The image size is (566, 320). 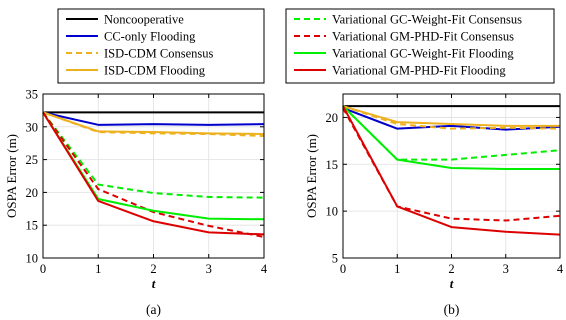 I want to click on y-tick-label: 25, so click(x=32, y=160).